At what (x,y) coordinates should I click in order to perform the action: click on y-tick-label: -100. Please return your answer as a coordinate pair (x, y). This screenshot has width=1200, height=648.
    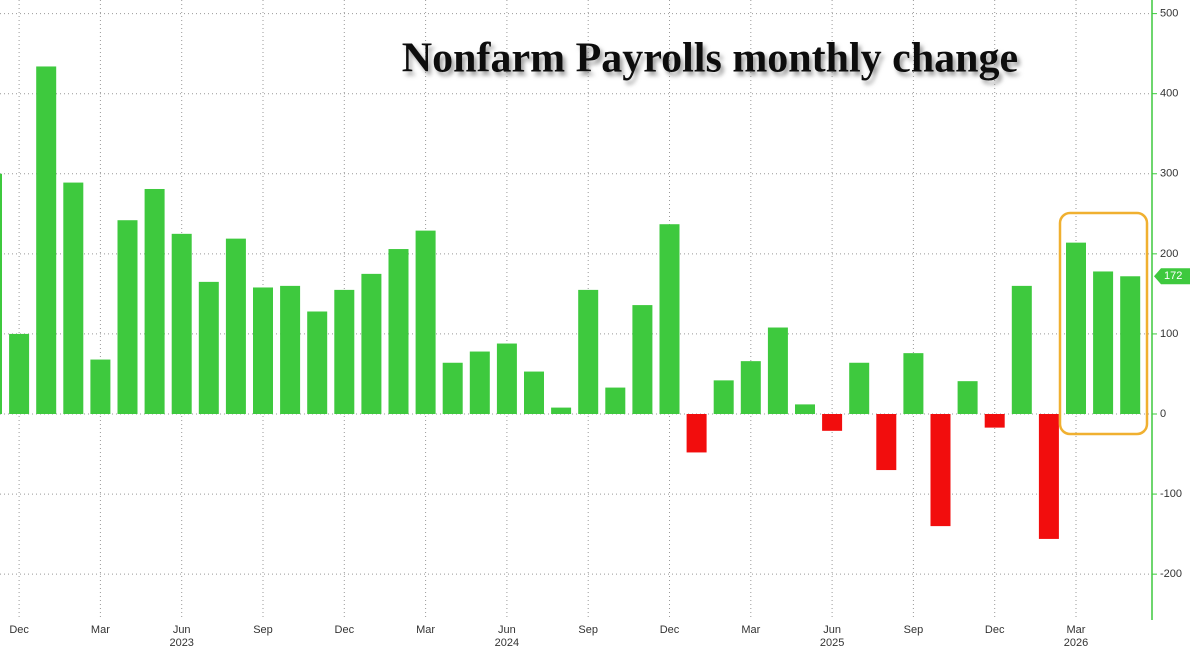
    Looking at the image, I should click on (1171, 494).